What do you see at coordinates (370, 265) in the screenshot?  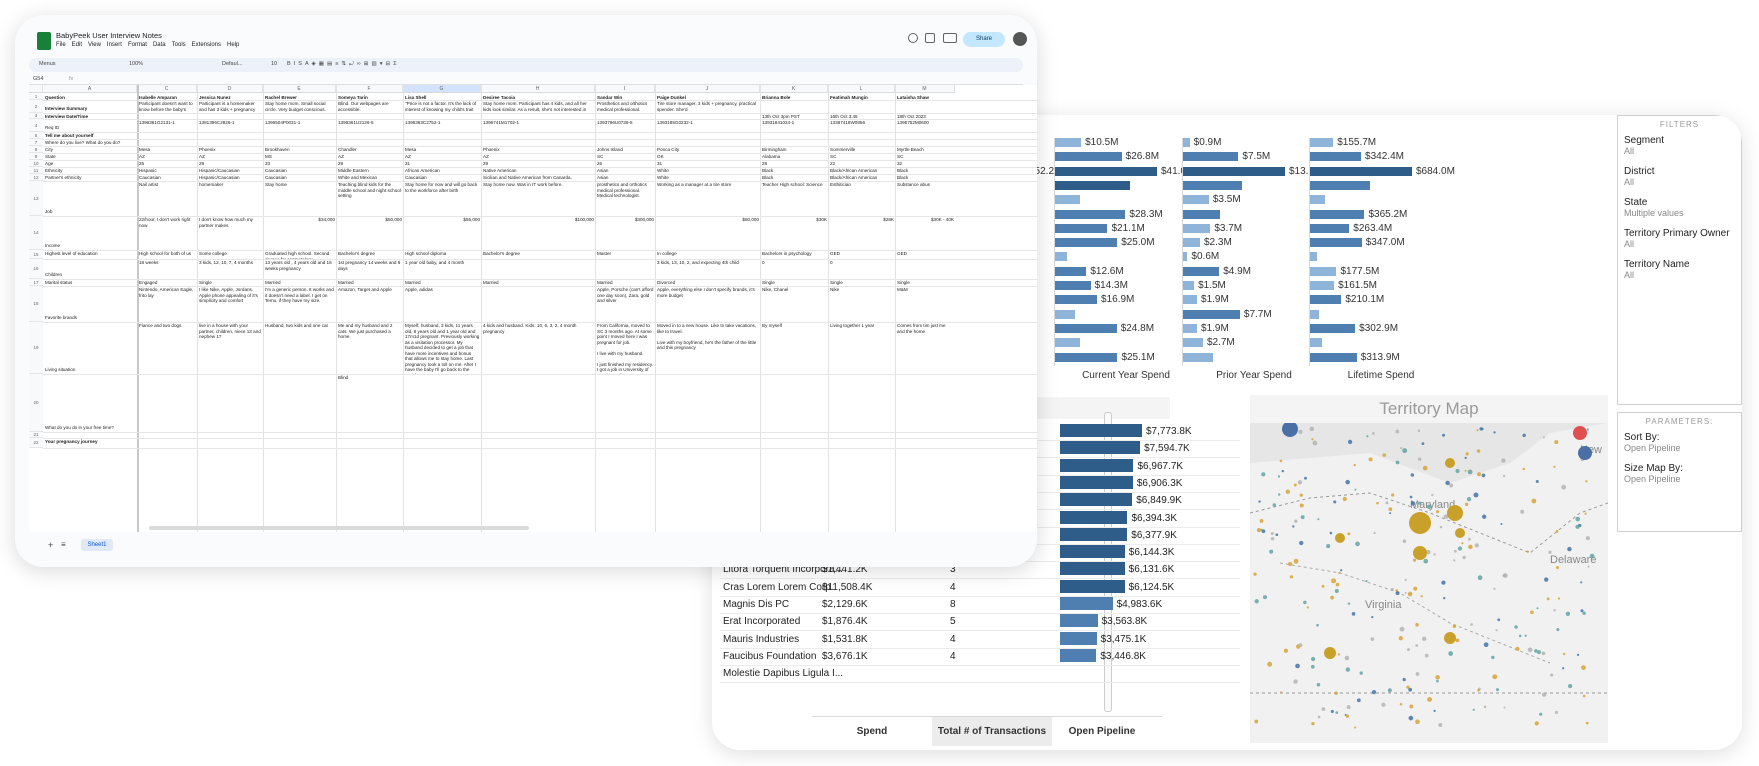 I see `response-cell: 1st pregnancy 14 weeks and 6 days` at bounding box center [370, 265].